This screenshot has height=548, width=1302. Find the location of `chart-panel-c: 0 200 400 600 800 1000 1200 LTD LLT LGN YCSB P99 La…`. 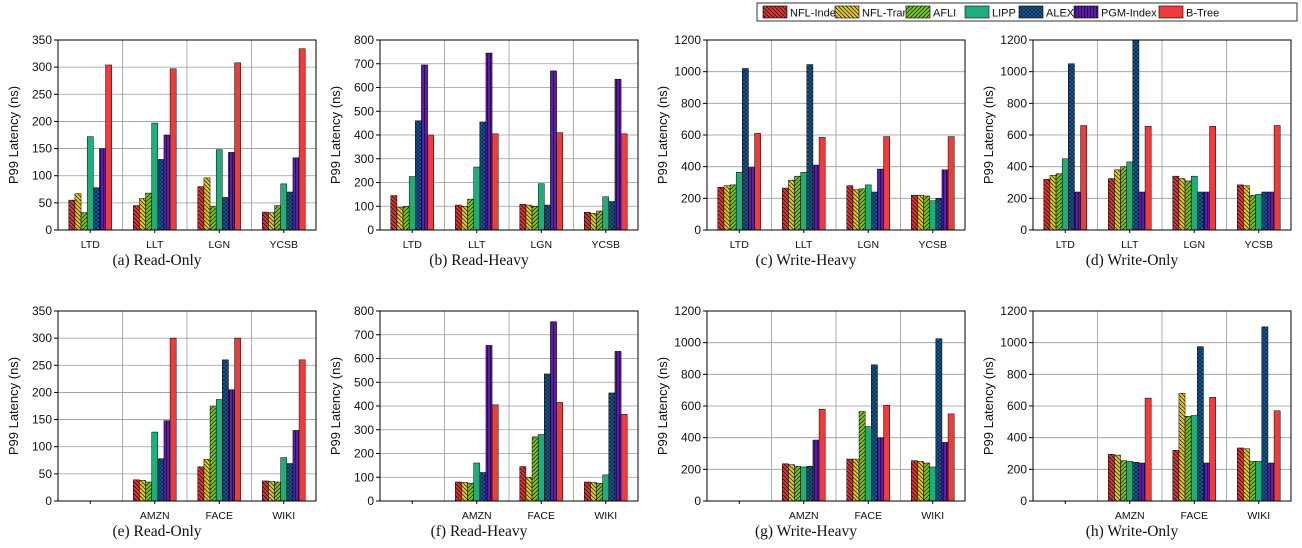

chart-panel-c: 0 200 400 600 800 1000 1200 LTD LLT LGN YCSB P99 La… is located at coordinates (810, 151).